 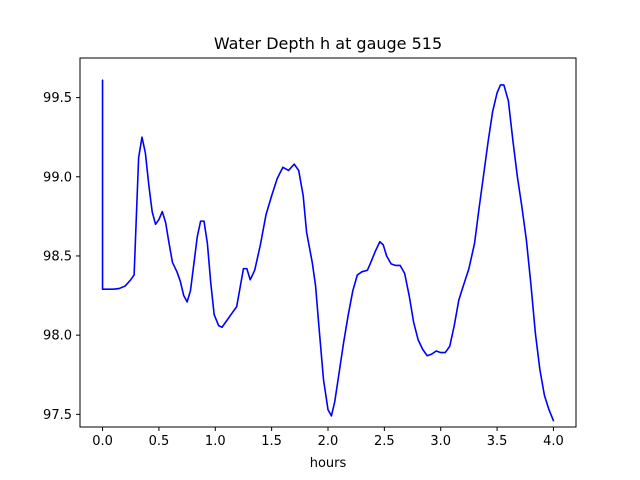 I want to click on y-tick-label: 97.5, so click(x=57, y=415).